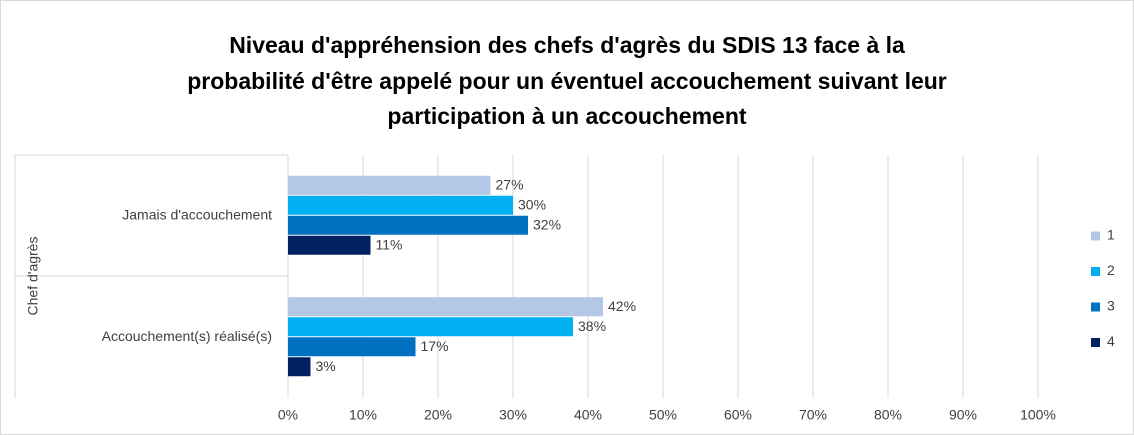 The image size is (1134, 435). I want to click on x-tick-label: 20%, so click(438, 415).